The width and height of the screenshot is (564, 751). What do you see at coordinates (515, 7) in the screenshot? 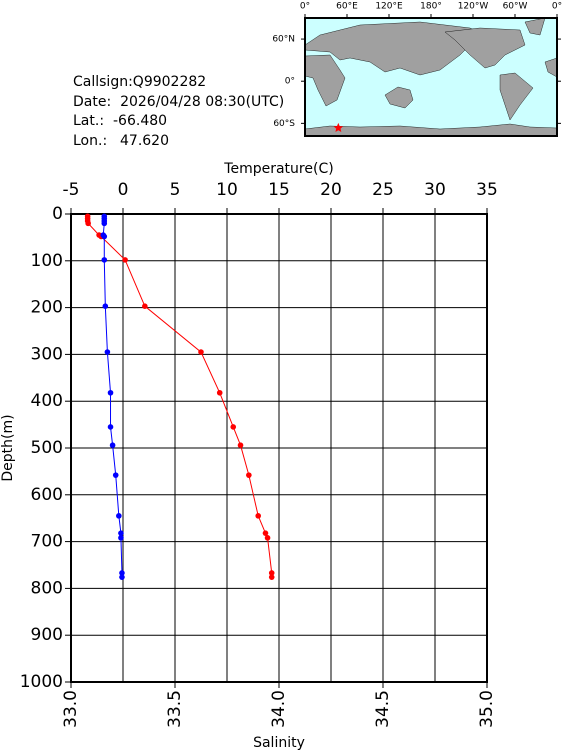
I see `map-lon-label: 60°W` at bounding box center [515, 7].